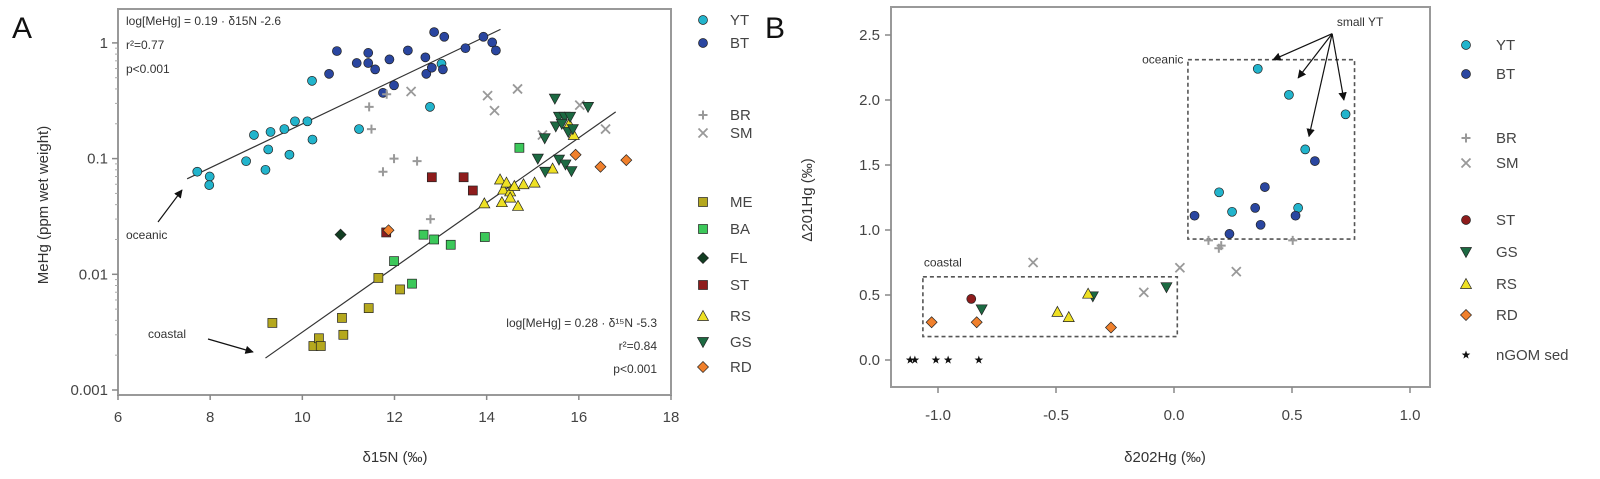 The height and width of the screenshot is (479, 1600). I want to click on panel-label-a: A, so click(22, 28).